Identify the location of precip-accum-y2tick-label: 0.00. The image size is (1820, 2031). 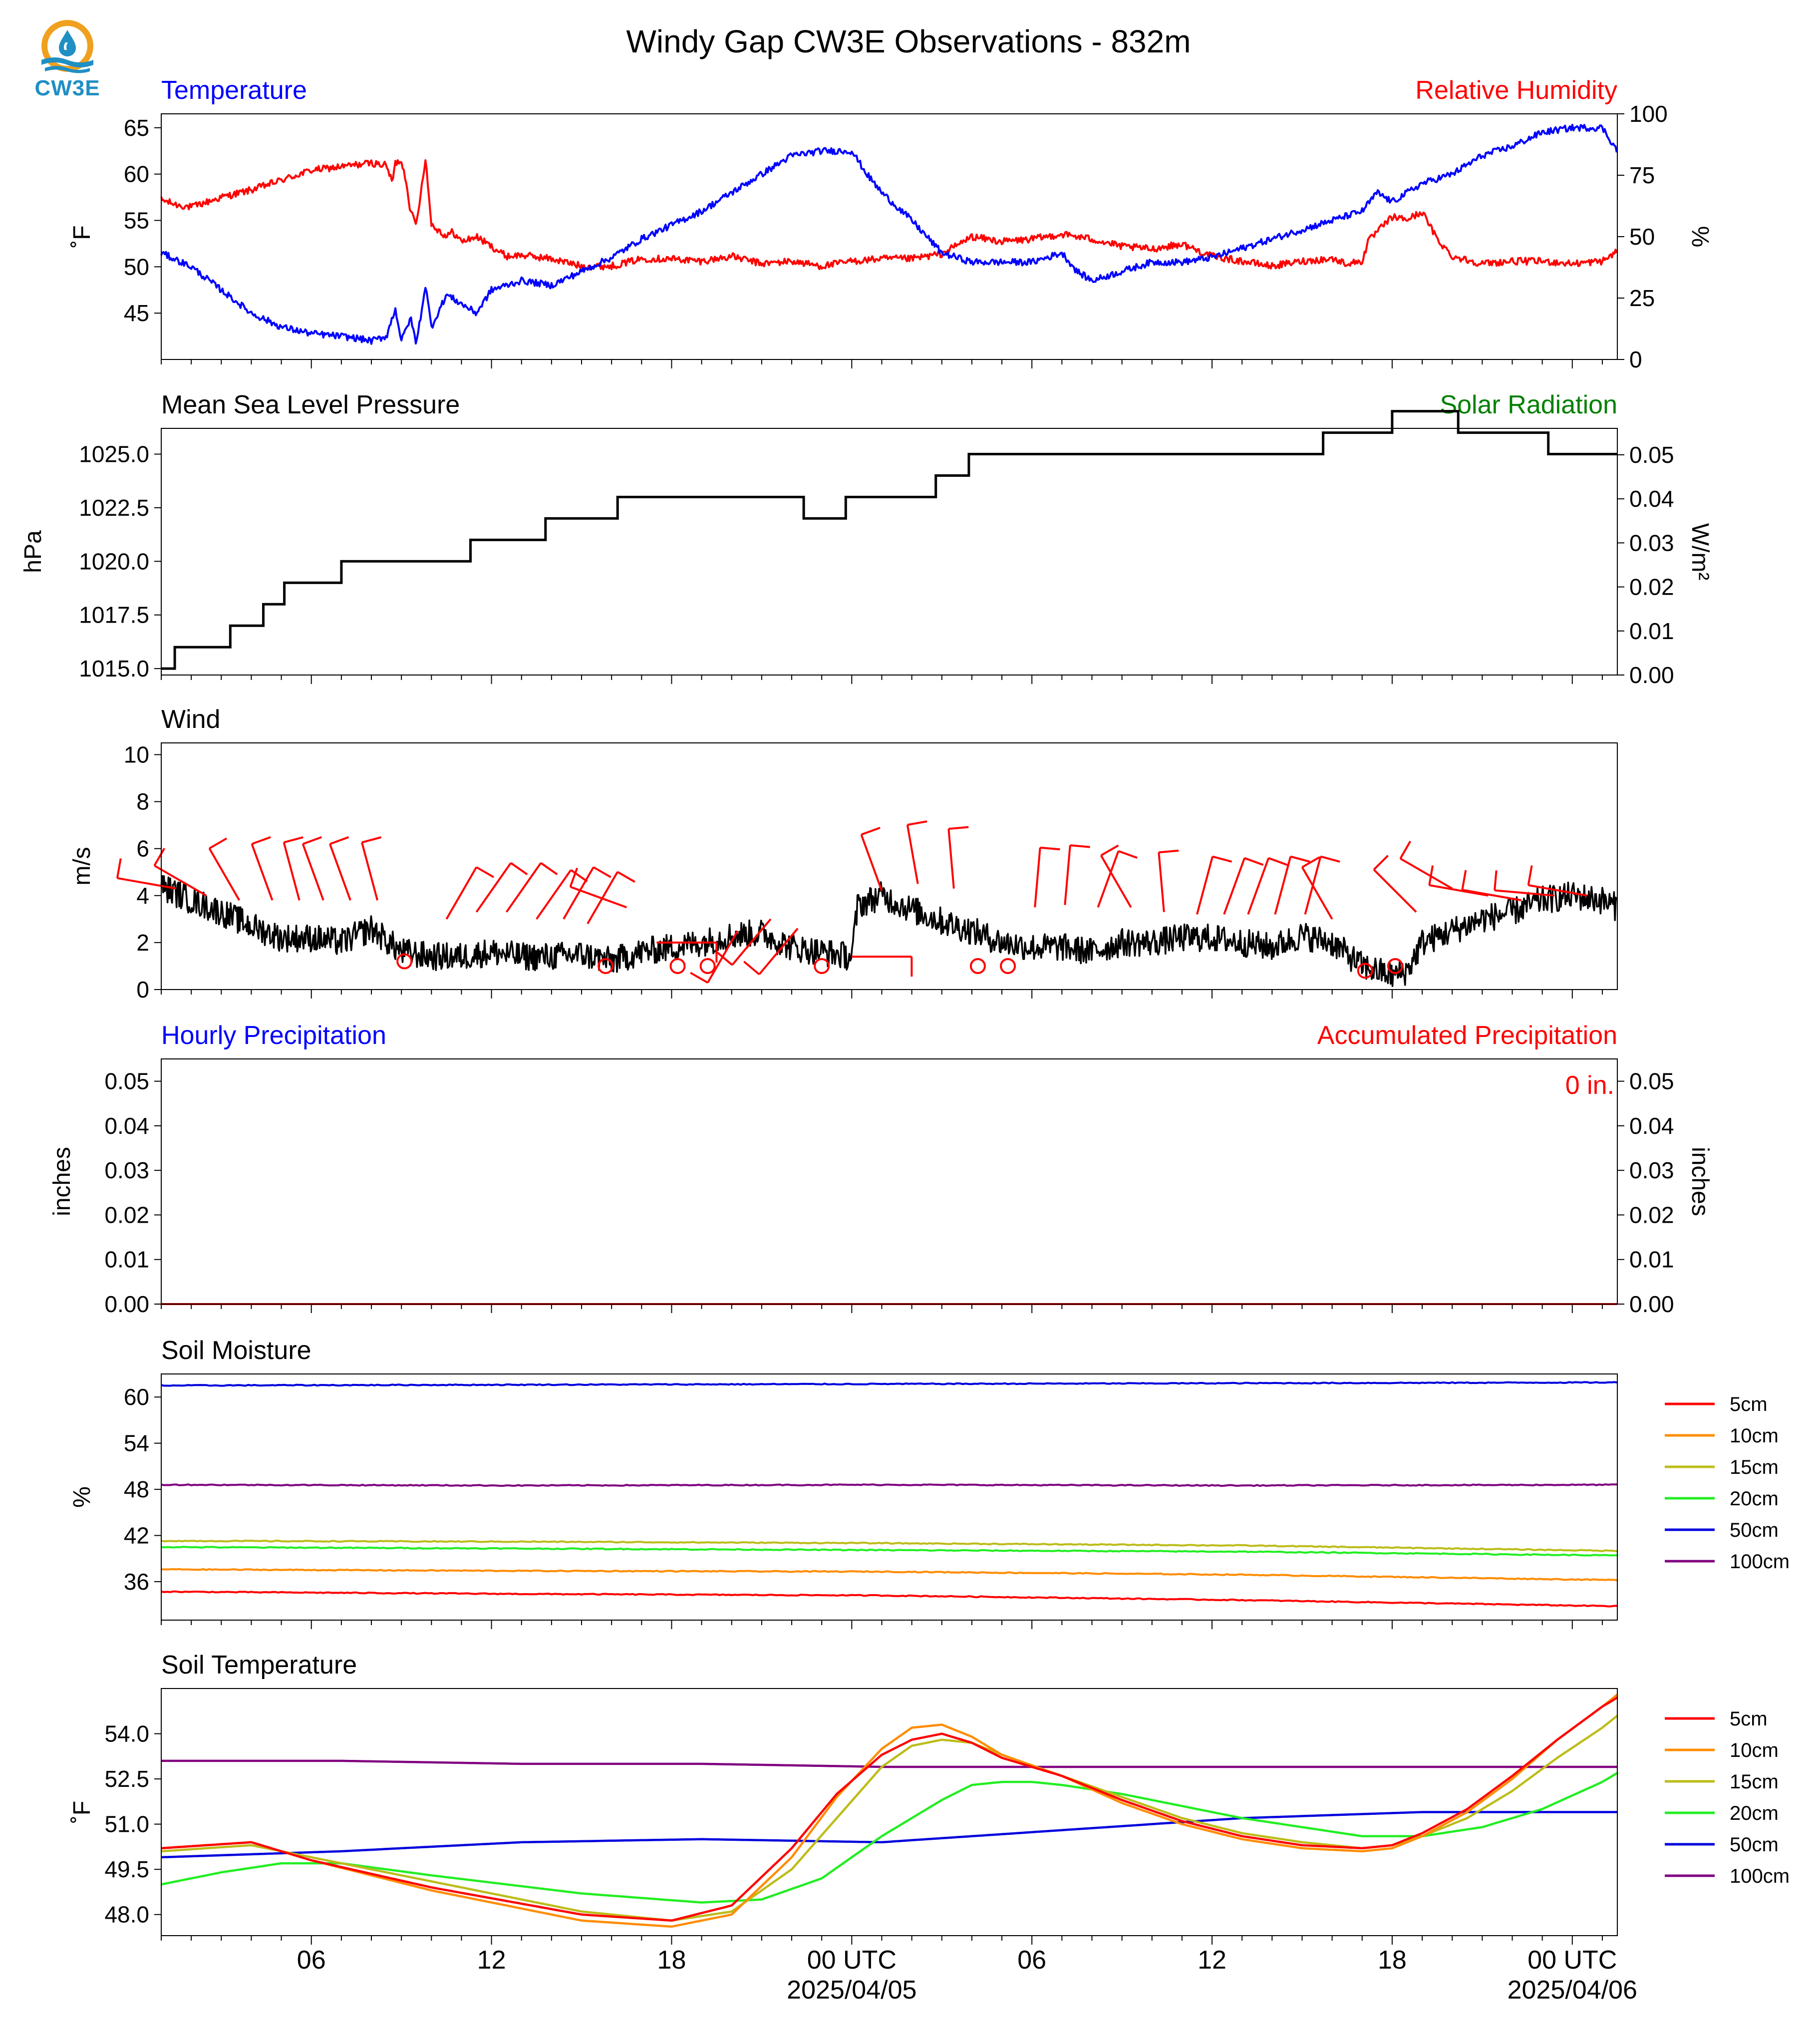
(1651, 1304).